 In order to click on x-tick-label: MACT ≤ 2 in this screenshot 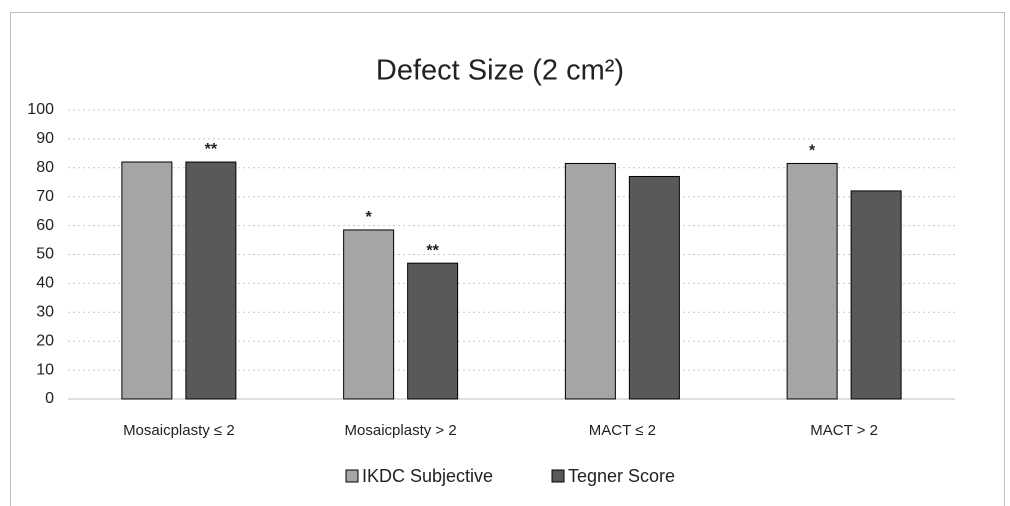, I will do `click(622, 430)`.